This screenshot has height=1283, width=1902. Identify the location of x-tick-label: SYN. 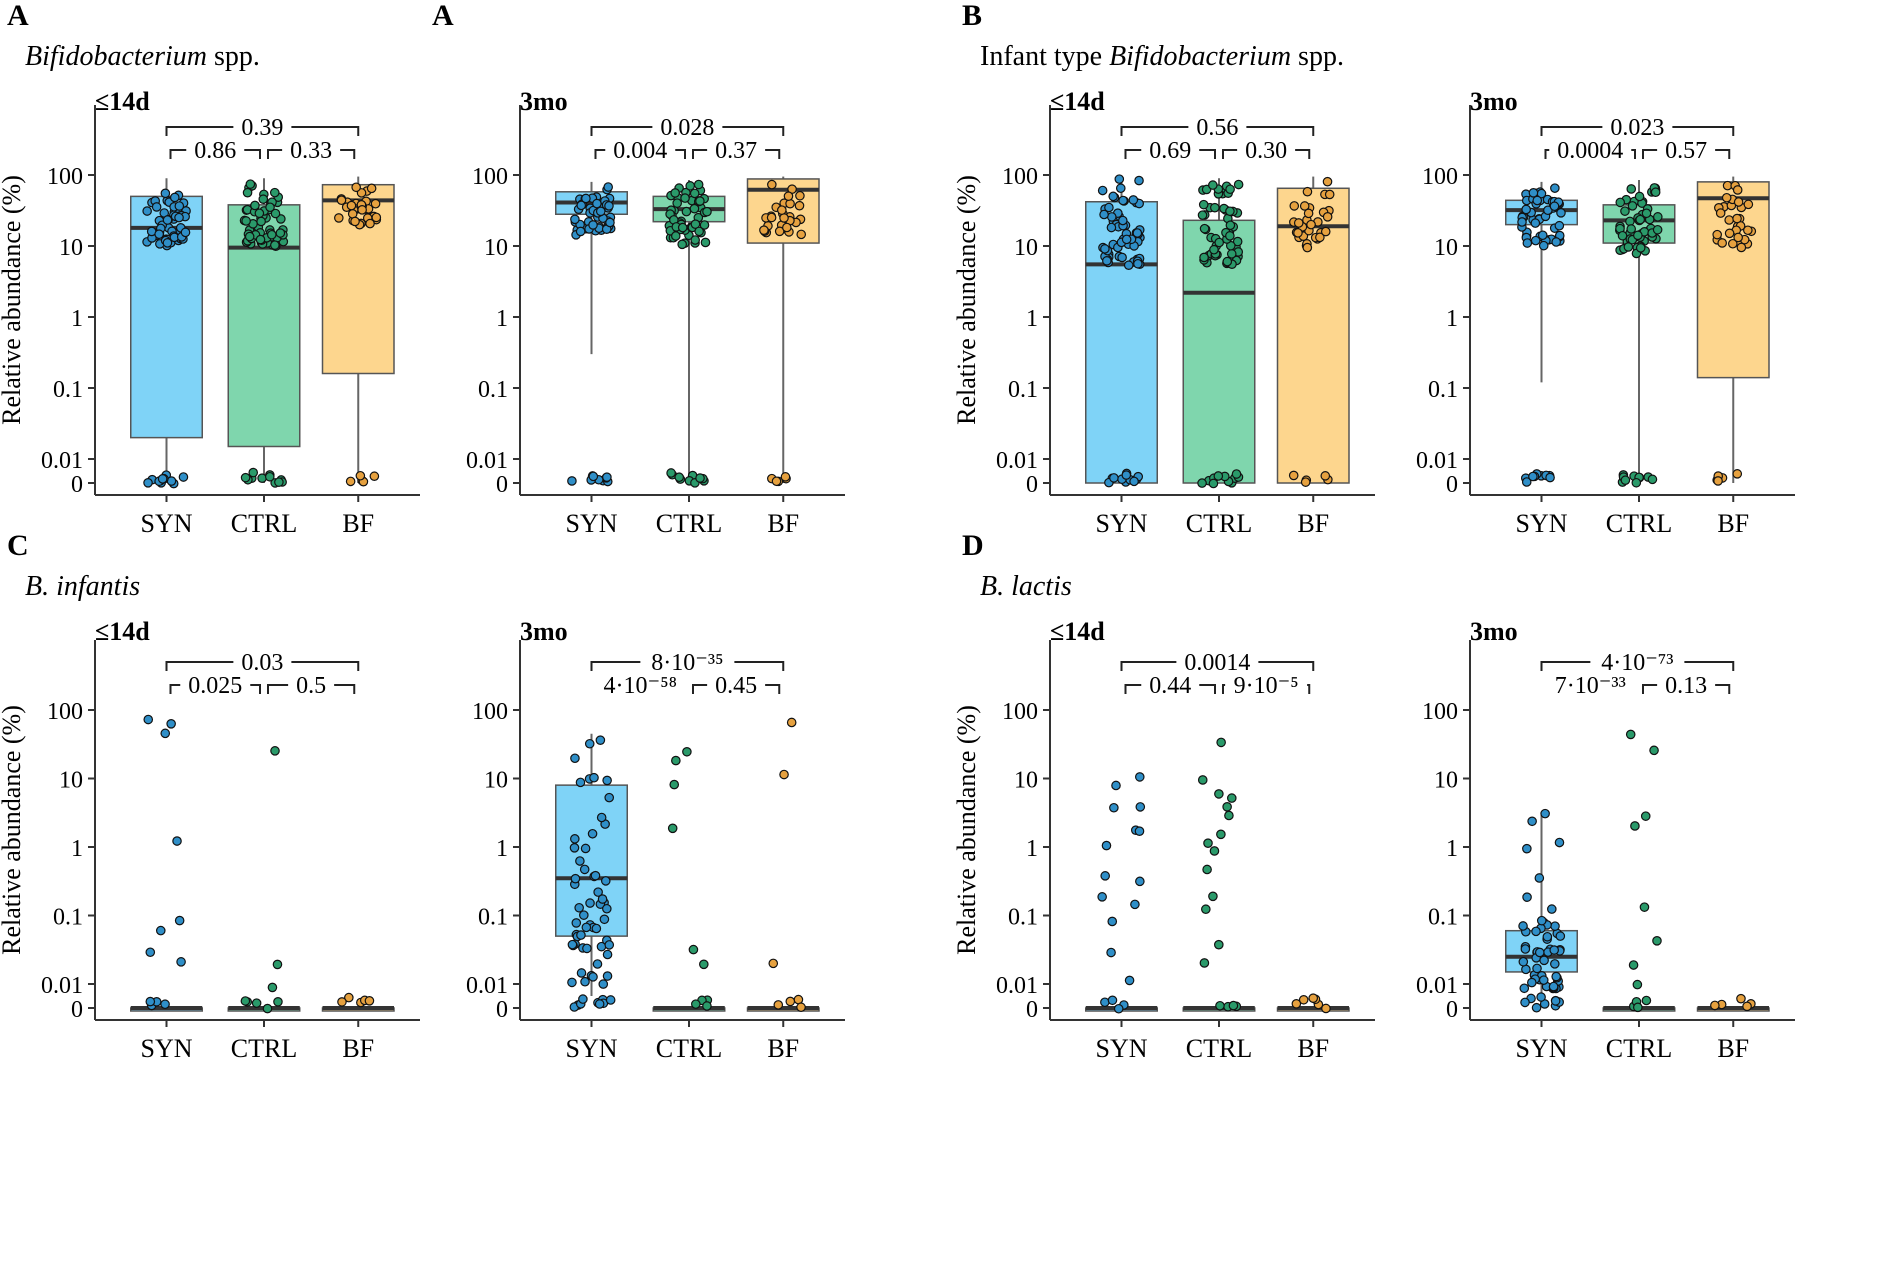
(1541, 1048).